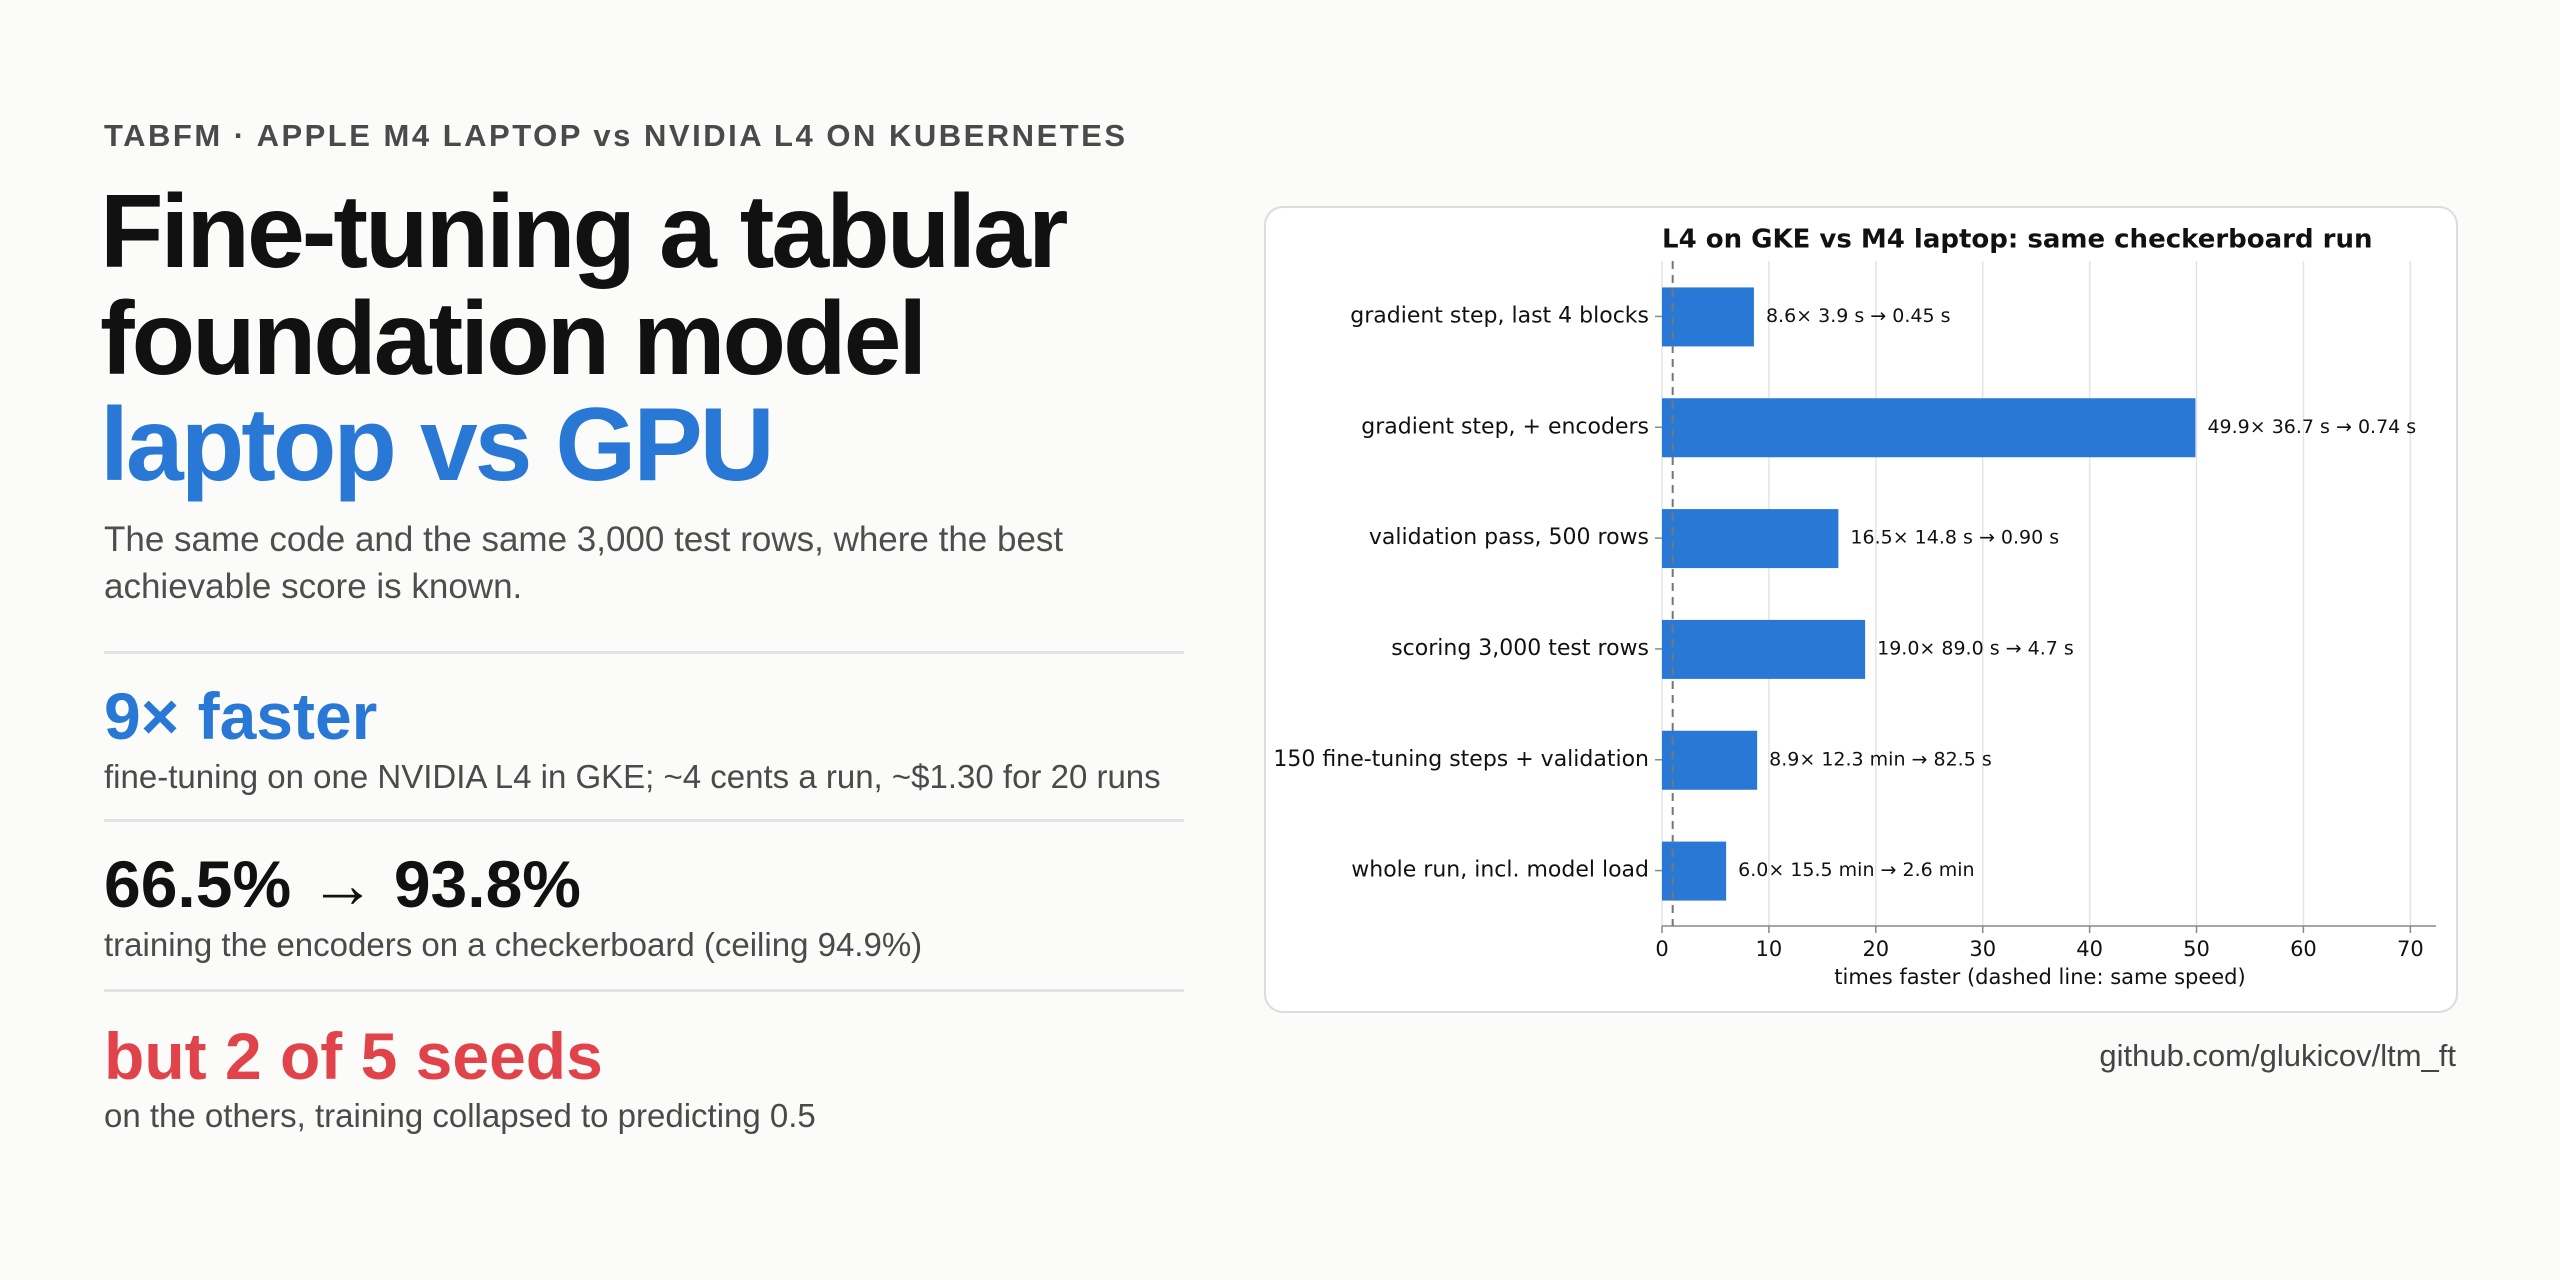 The width and height of the screenshot is (2560, 1280). Describe the element at coordinates (313, 586) in the screenshot. I see `subtitle-line: achievable score is known.` at that location.